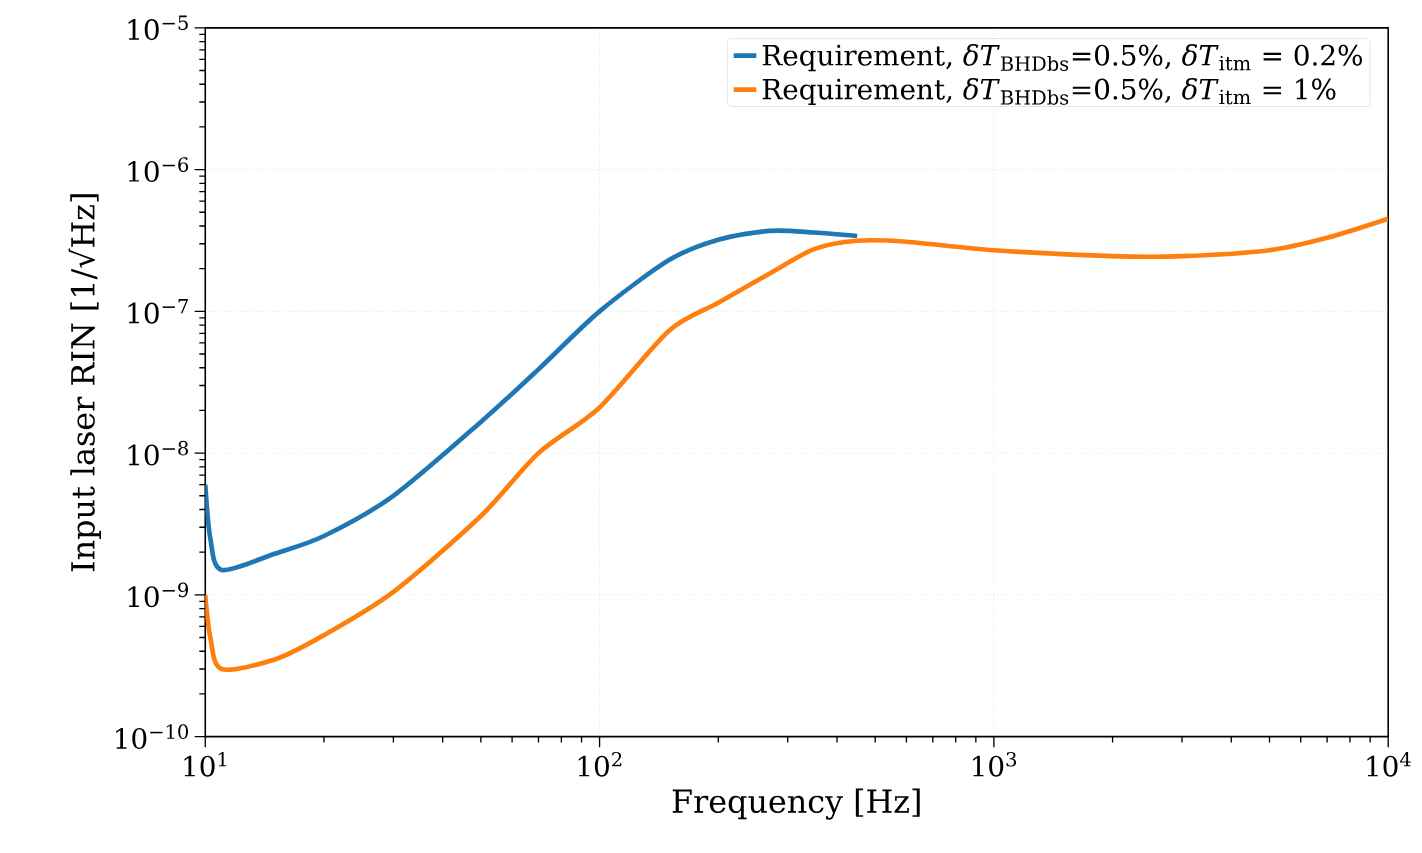 This screenshot has width=1422, height=853. I want to click on legend-label: Requirement, δT$_{BHDbs}$=0.5%, δT$_{itm}$ = 1%, so click(1049, 91).